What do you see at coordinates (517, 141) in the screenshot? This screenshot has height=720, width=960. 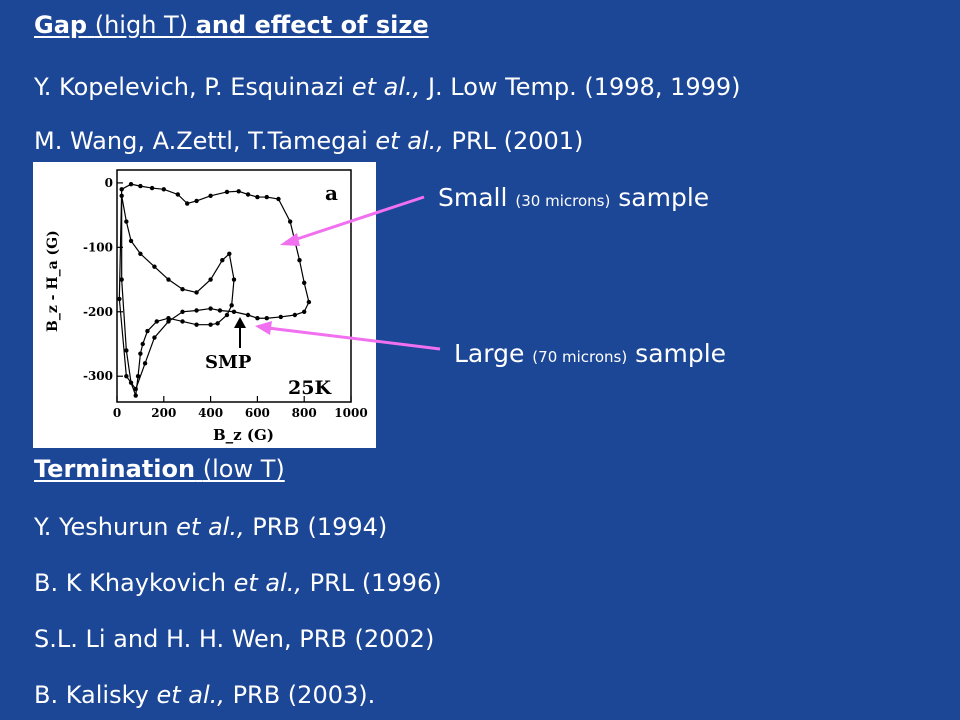 I see `ref-journal: PRL (2001)` at bounding box center [517, 141].